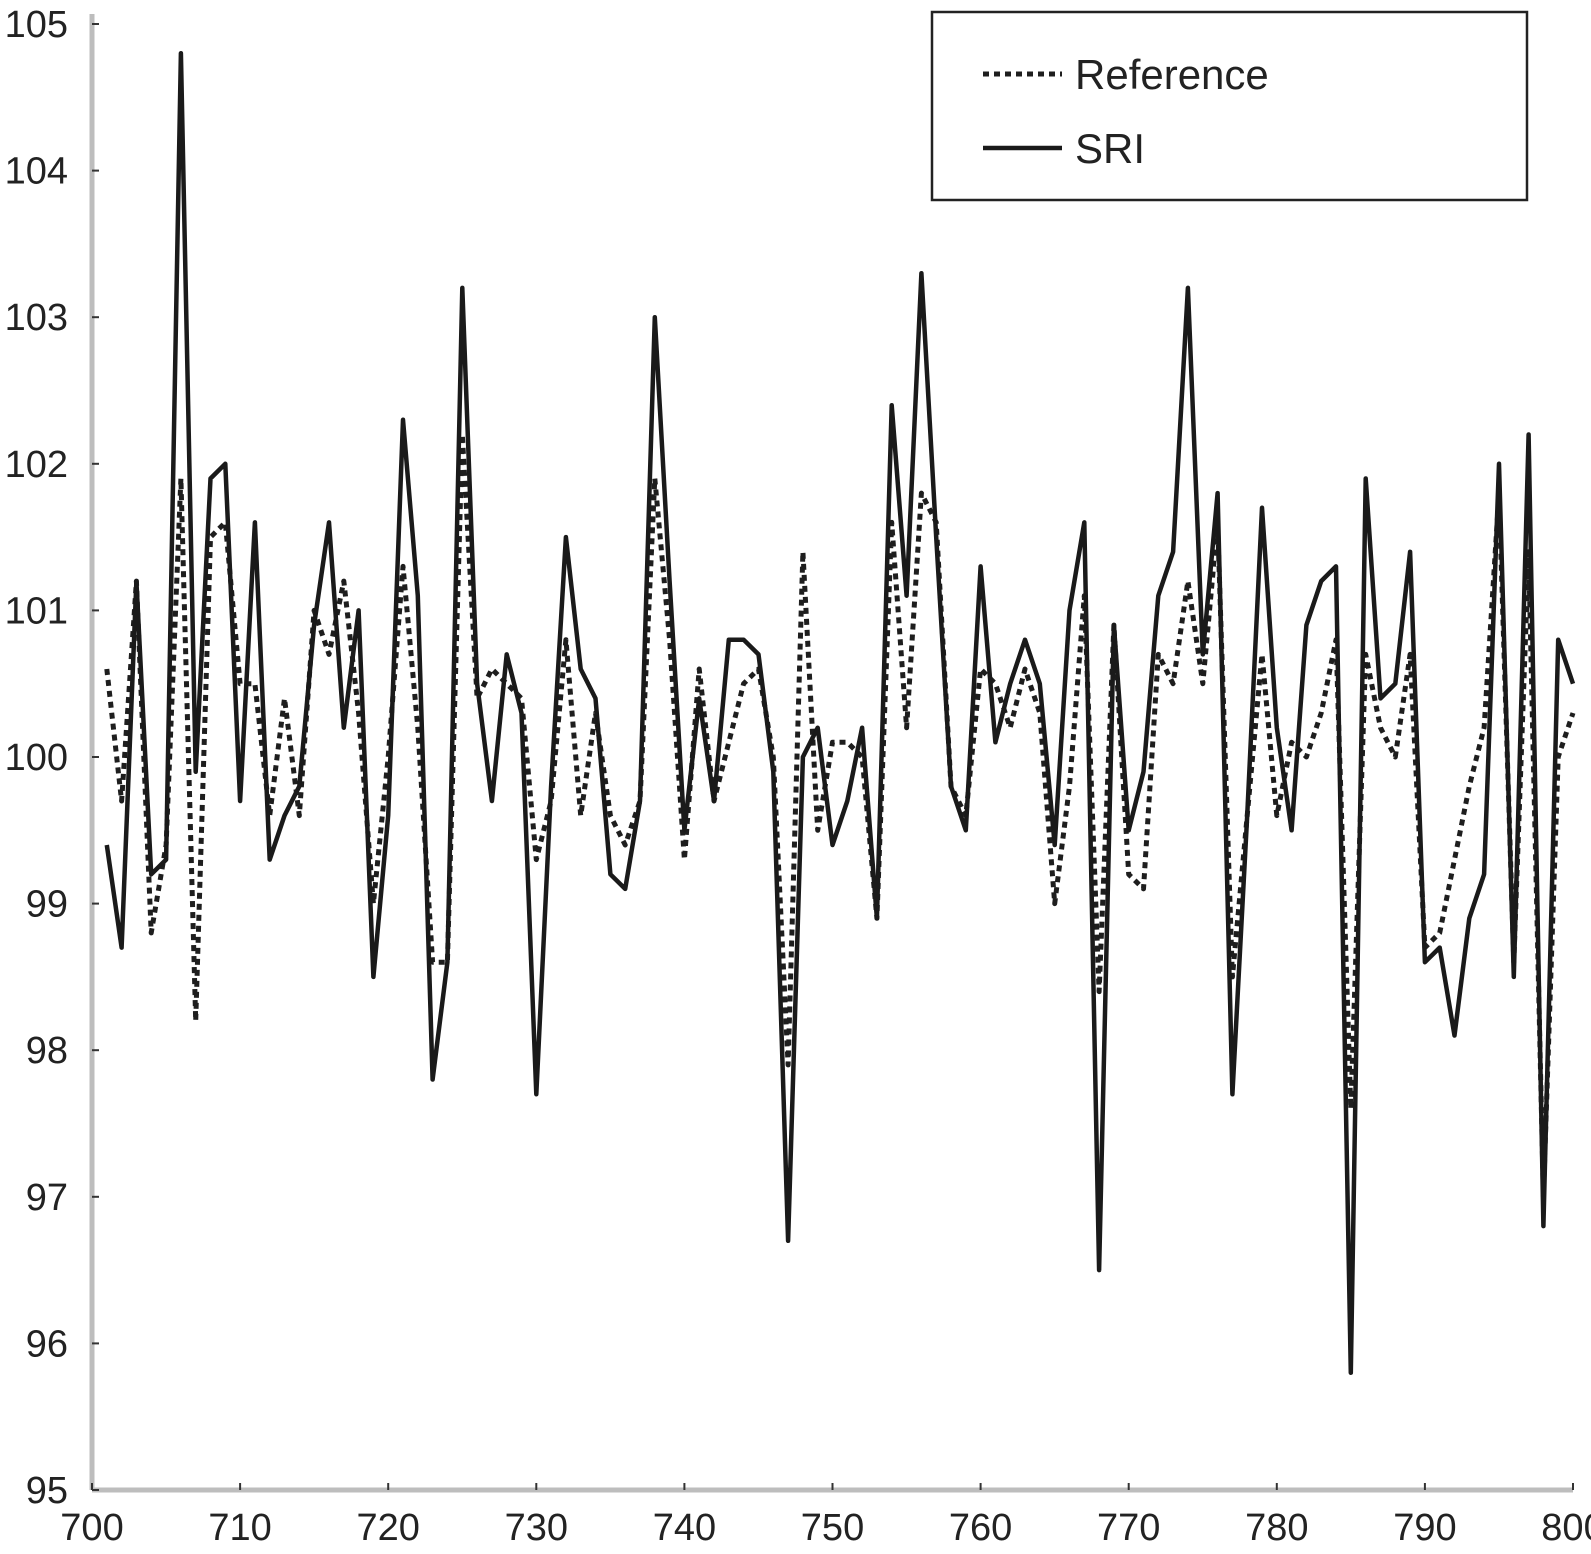  I want to click on y-tick-label: 105, so click(36, 25).